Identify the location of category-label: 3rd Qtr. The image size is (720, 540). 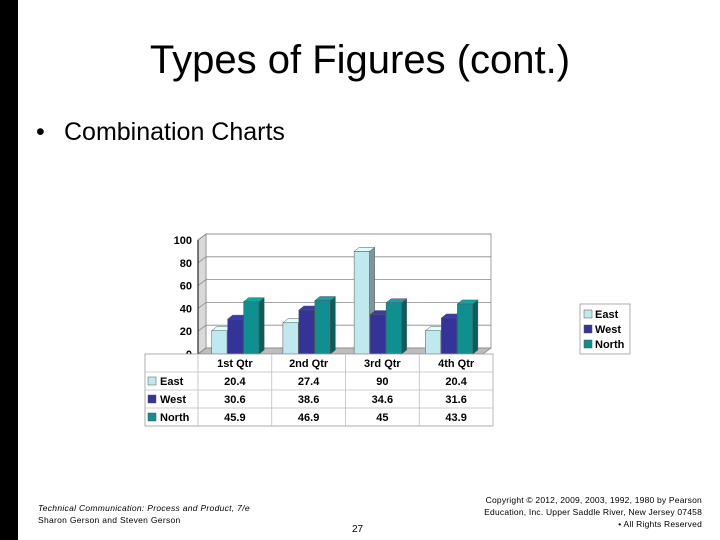
(382, 364).